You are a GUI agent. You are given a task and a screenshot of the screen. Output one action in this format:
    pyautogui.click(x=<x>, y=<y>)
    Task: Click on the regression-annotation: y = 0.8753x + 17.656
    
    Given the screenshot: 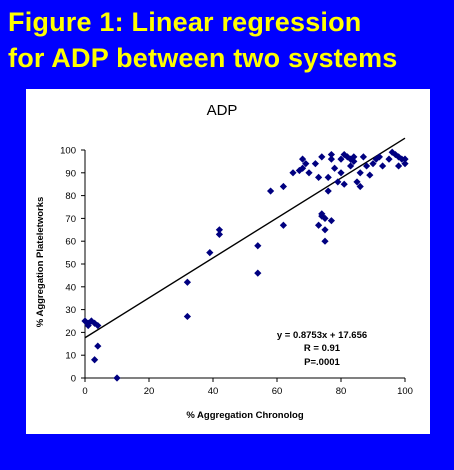 What is the action you would take?
    pyautogui.click(x=322, y=335)
    